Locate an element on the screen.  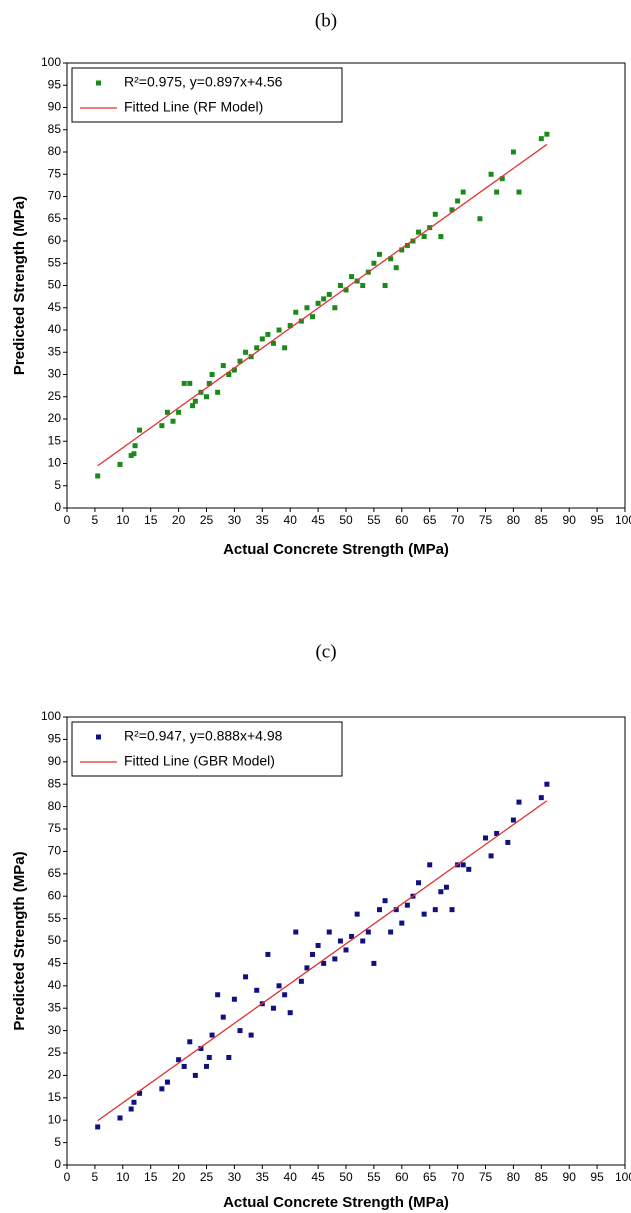
x-tick-label: 90 is located at coordinates (570, 1177).